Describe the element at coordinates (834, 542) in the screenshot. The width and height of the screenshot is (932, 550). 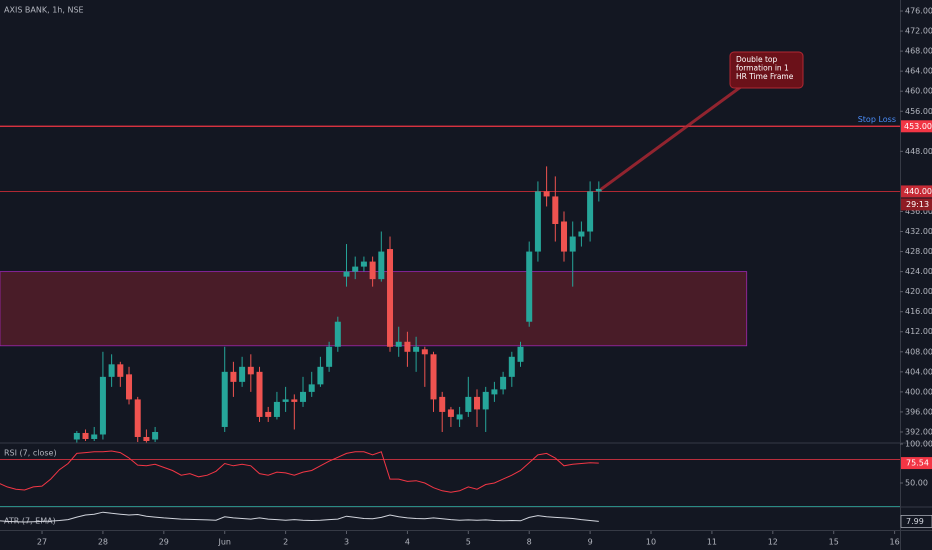
I see `x-tick-label: 15` at that location.